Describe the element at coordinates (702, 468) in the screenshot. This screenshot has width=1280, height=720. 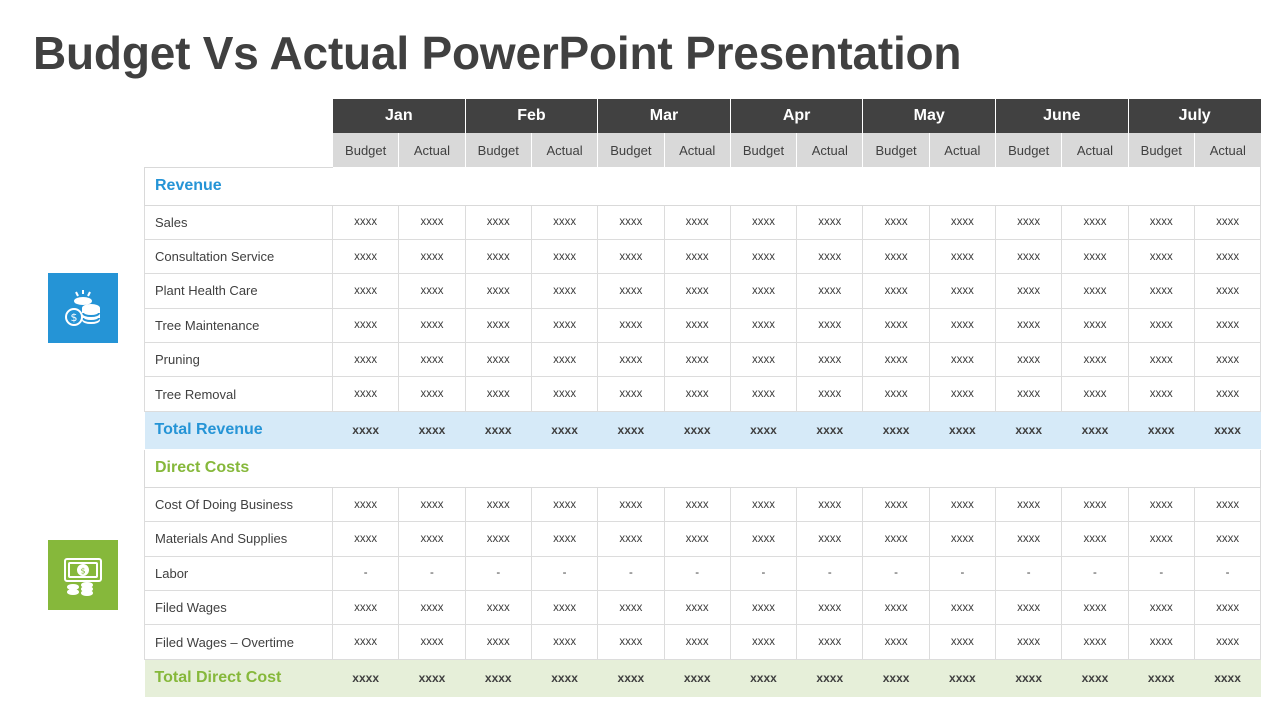
I see `section-heading: Direct Costs` at that location.